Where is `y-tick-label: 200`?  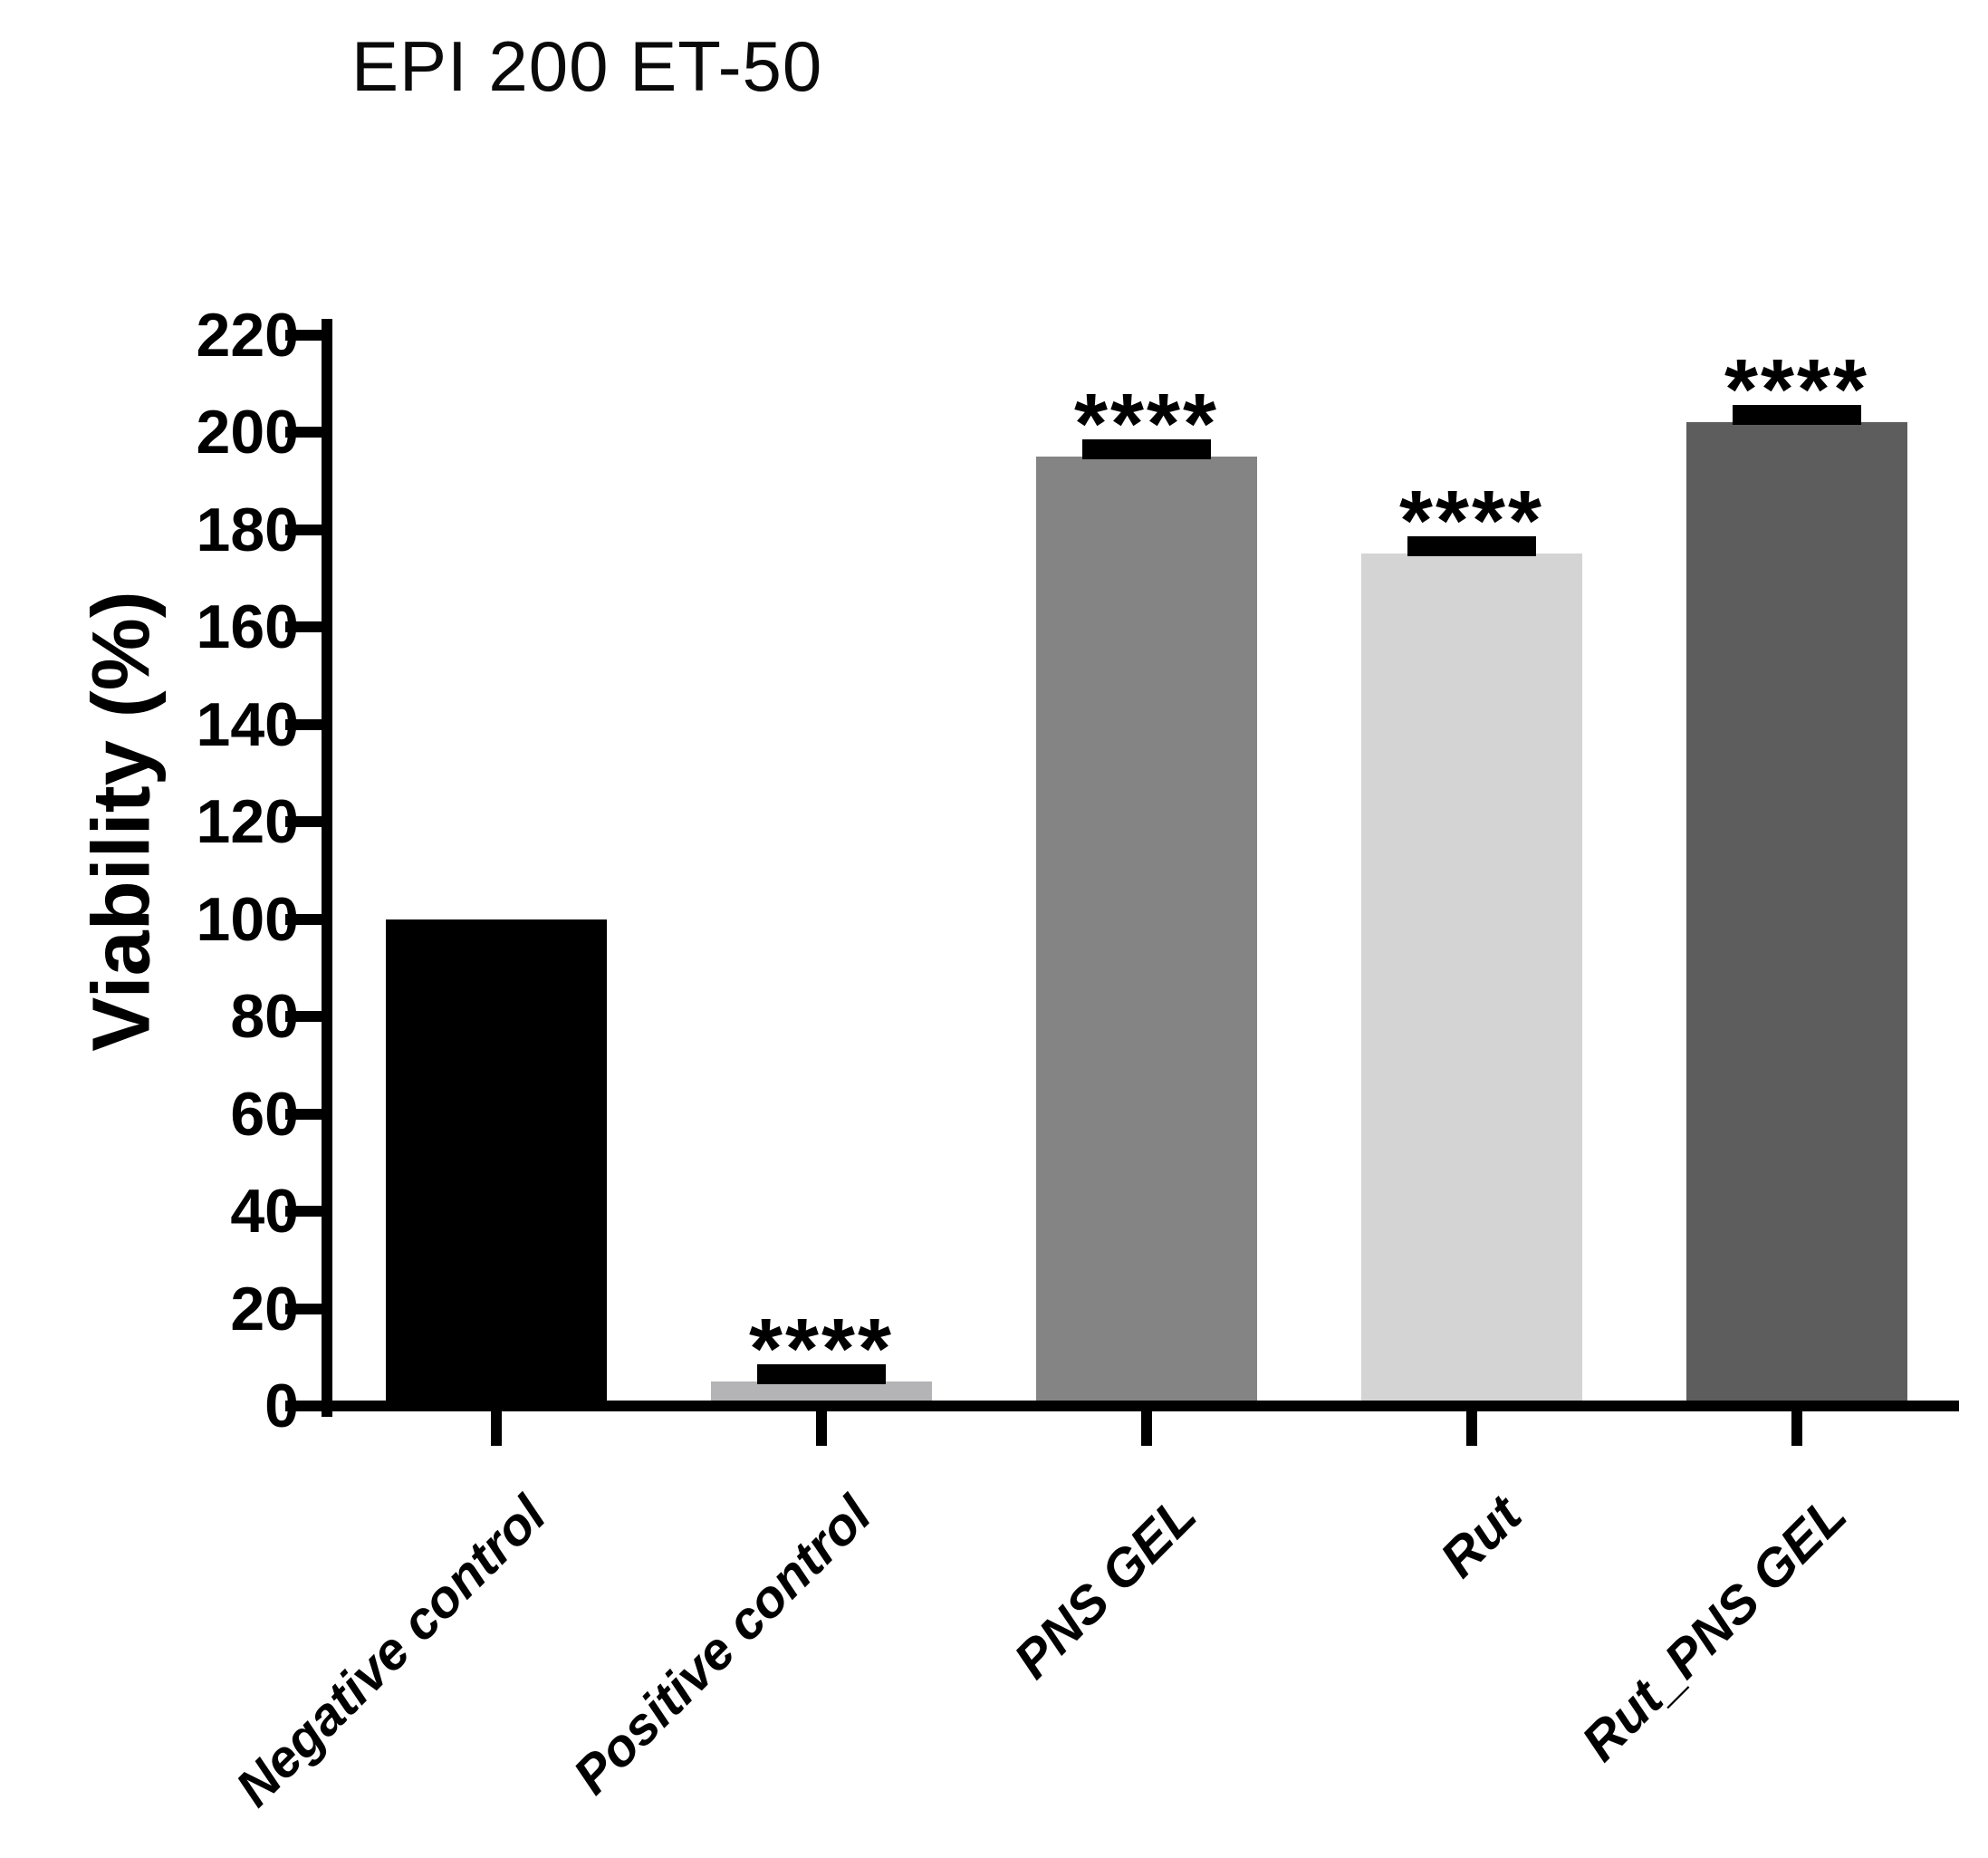 y-tick-label: 200 is located at coordinates (248, 432).